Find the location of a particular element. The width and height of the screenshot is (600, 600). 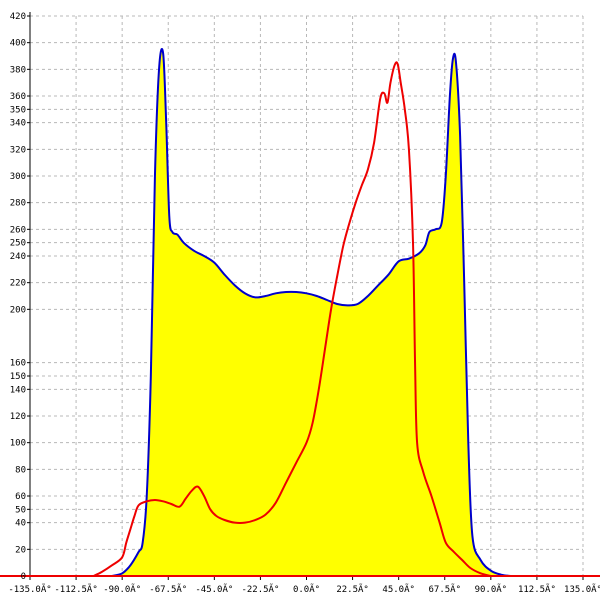

y-tick-label: 50 is located at coordinates (20, 510).